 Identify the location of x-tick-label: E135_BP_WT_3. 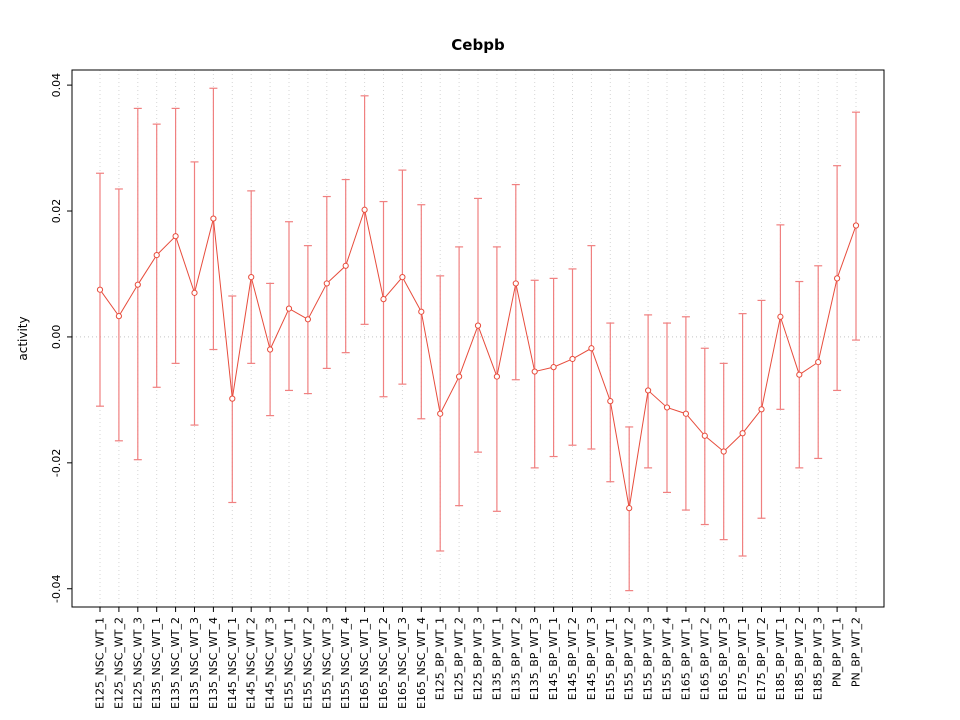
(534, 658).